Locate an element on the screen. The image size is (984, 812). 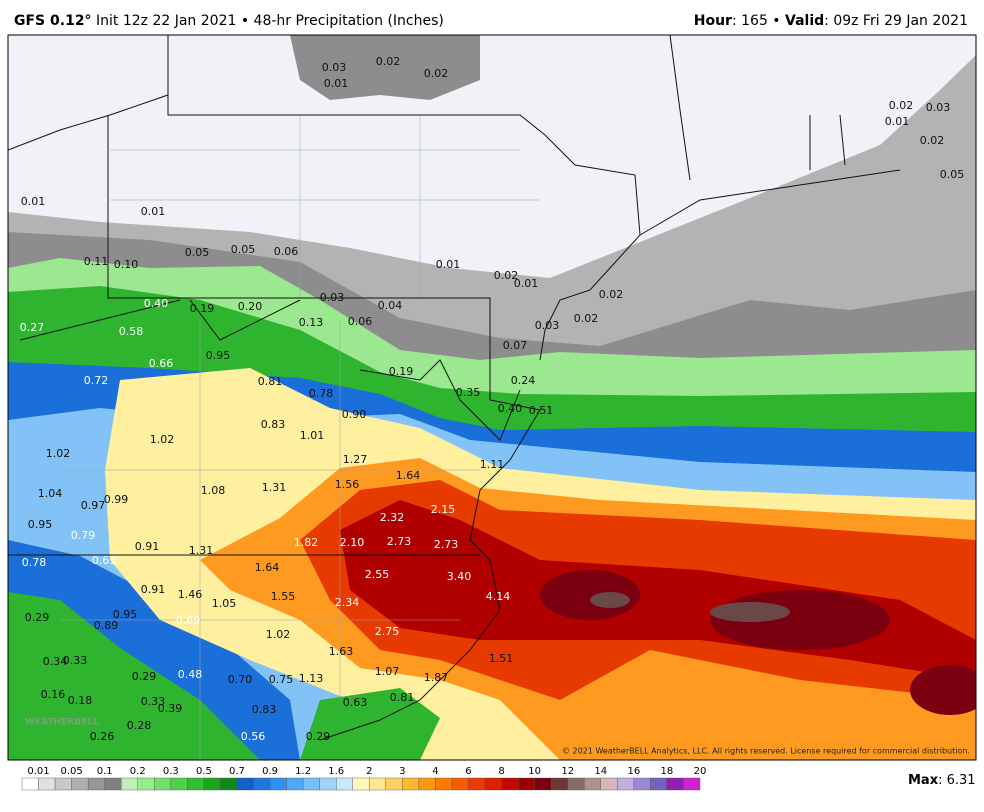
colorbar-label: 4 is located at coordinates (435, 771).